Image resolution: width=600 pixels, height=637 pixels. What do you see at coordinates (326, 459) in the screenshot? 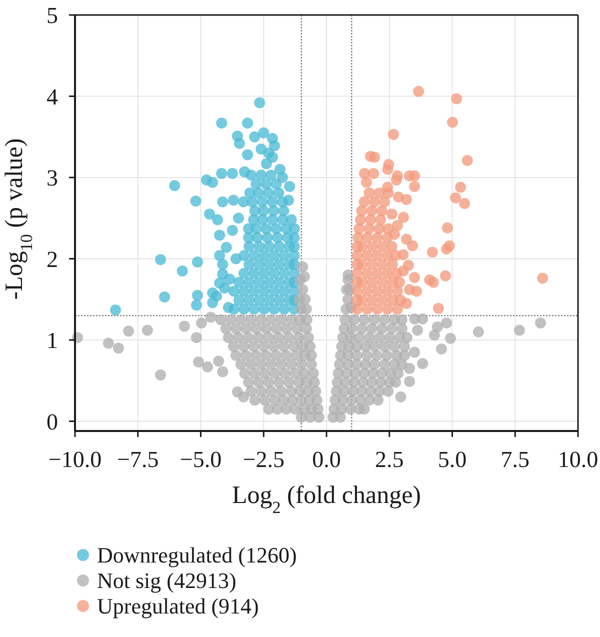
I see `x-tick-label: 0.0` at bounding box center [326, 459].